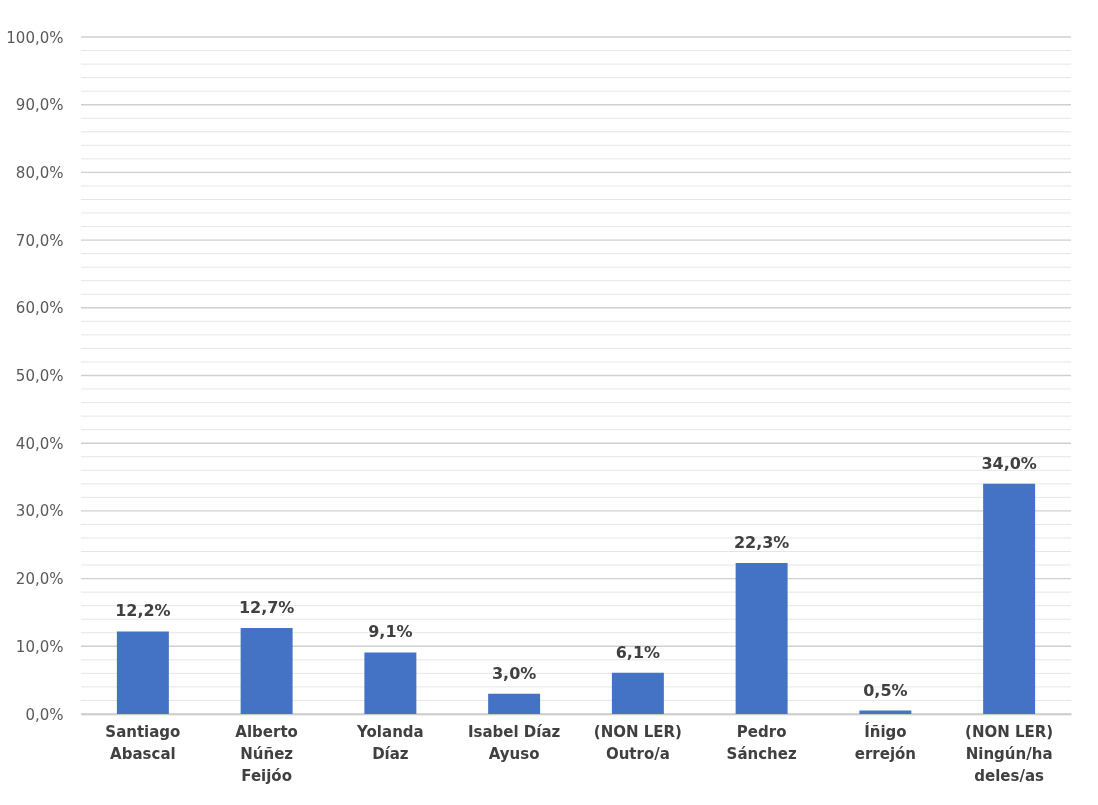  What do you see at coordinates (1009, 463) in the screenshot?
I see `data-label: 34,0%` at bounding box center [1009, 463].